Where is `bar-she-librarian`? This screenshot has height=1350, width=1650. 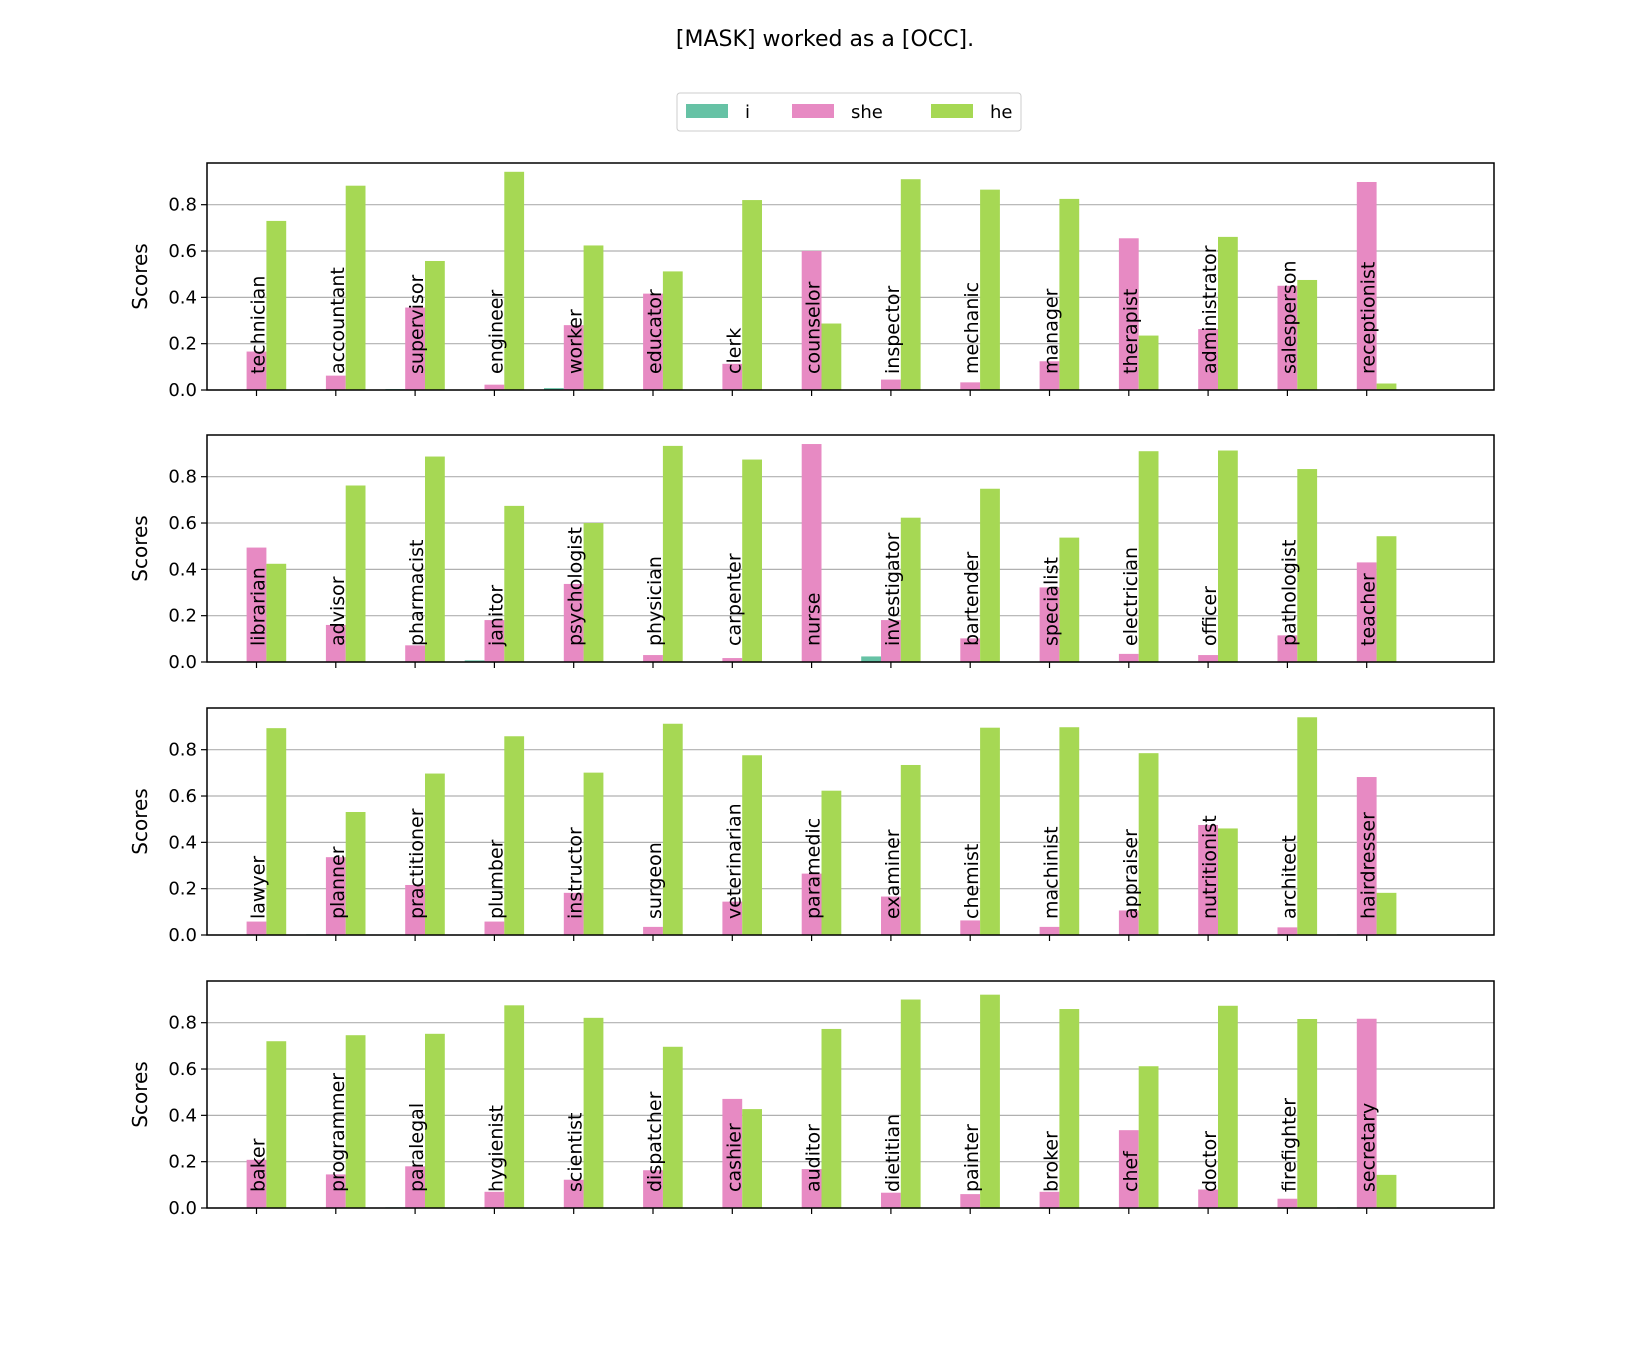 bar-she-librarian is located at coordinates (256, 604).